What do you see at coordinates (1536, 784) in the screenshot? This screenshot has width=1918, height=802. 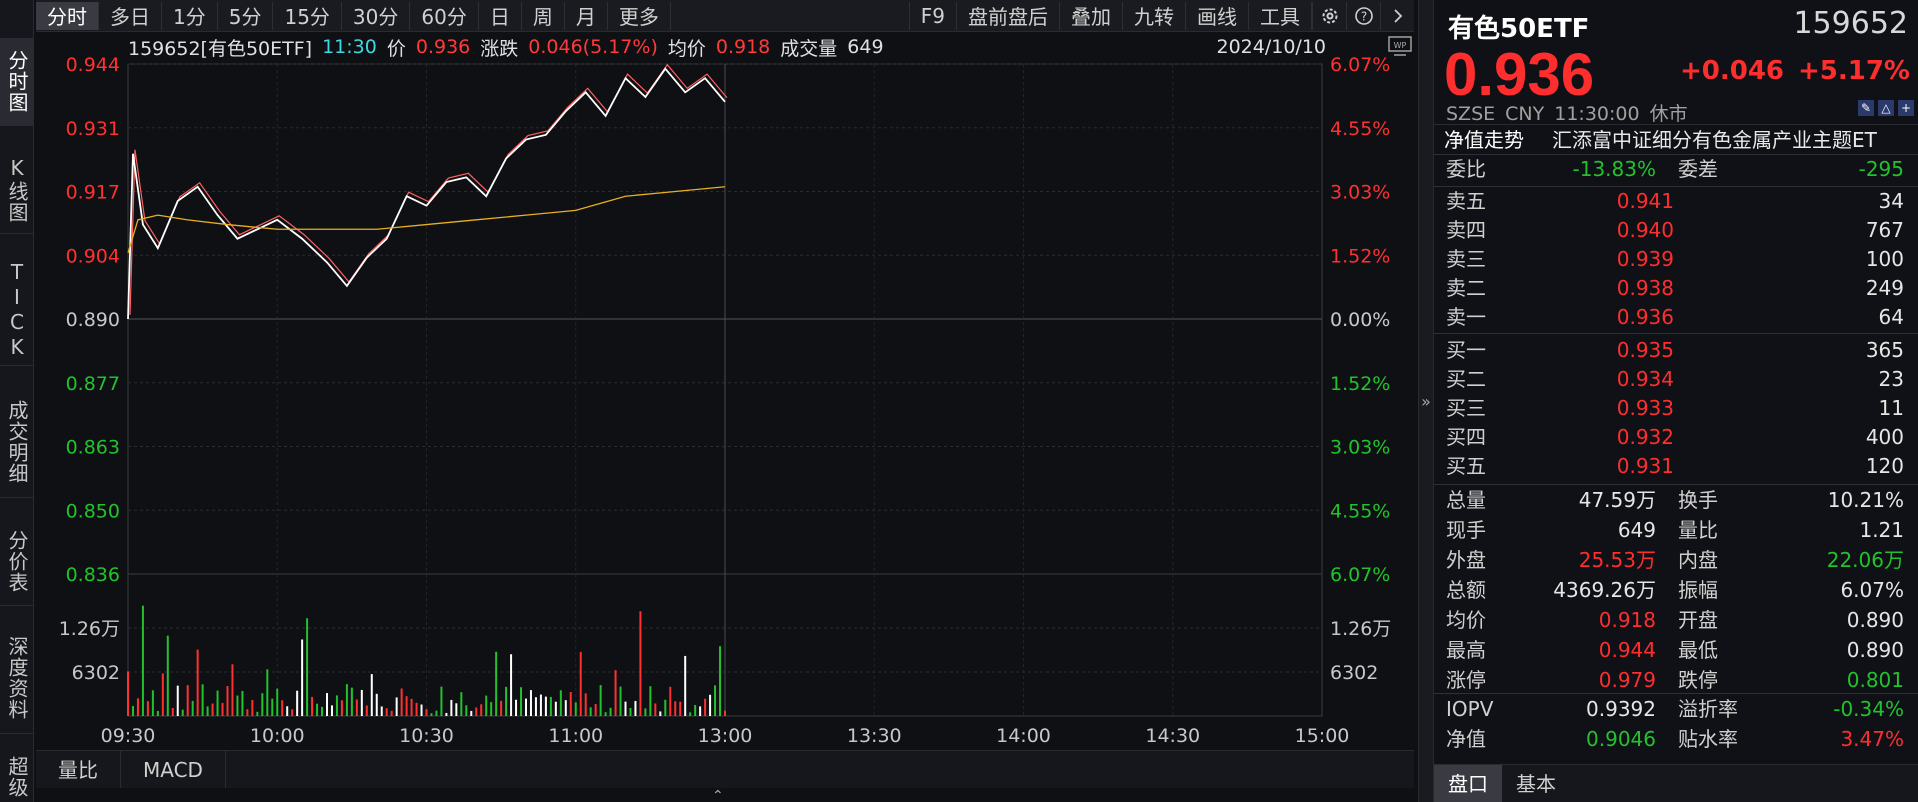 I see `tab-basic: 基本` at bounding box center [1536, 784].